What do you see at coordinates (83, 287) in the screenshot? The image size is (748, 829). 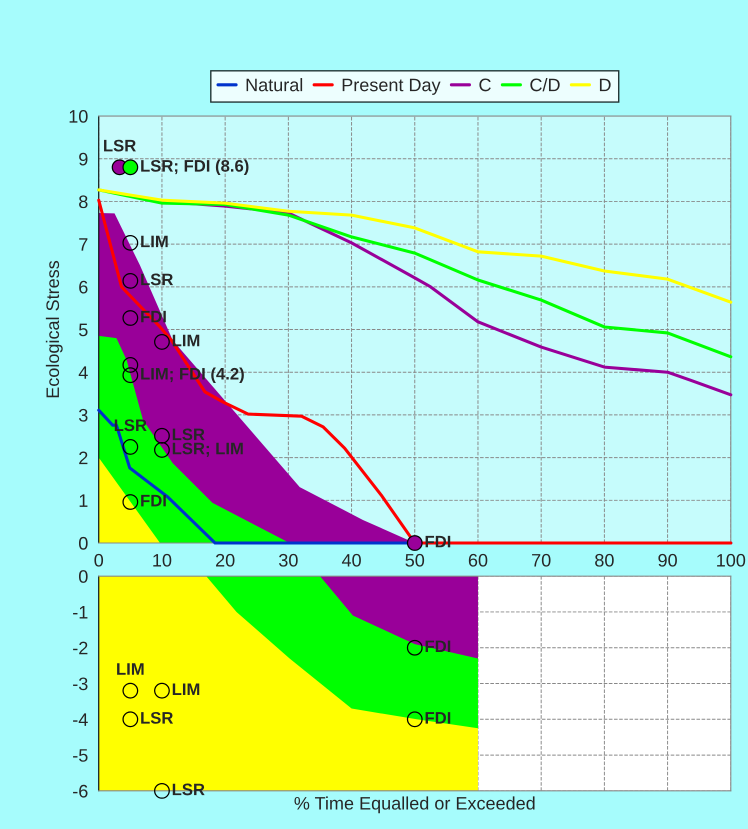 I see `y-tick-label: 6` at bounding box center [83, 287].